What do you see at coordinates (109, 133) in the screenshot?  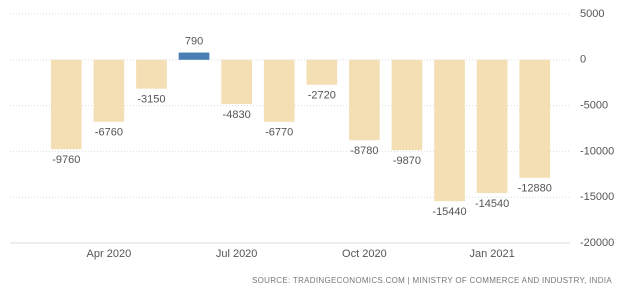 I see `value-label: -6760` at bounding box center [109, 133].